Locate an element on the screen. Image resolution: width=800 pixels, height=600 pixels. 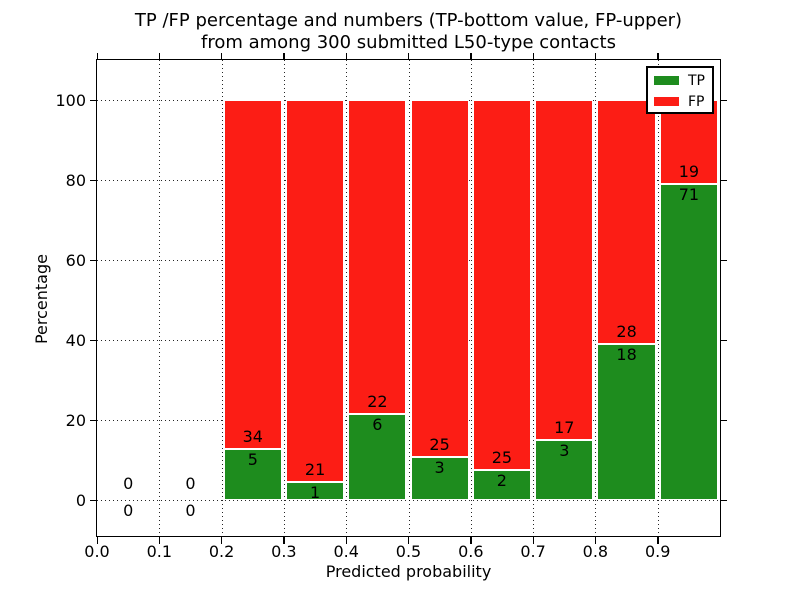
legend: TP FP is located at coordinates (680, 90).